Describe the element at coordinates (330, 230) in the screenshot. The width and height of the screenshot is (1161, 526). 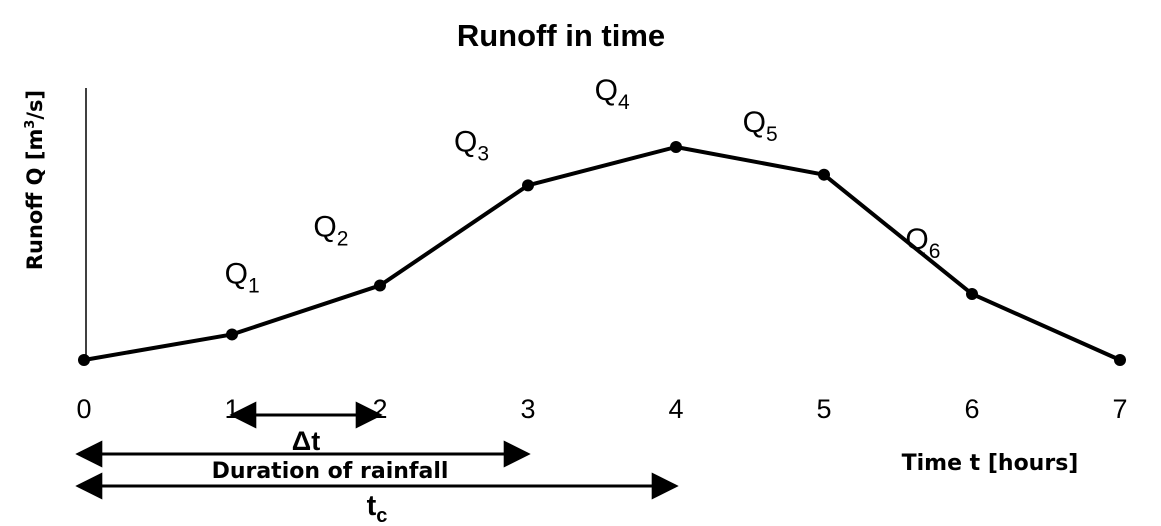
I see `segment-label: Q2` at that location.